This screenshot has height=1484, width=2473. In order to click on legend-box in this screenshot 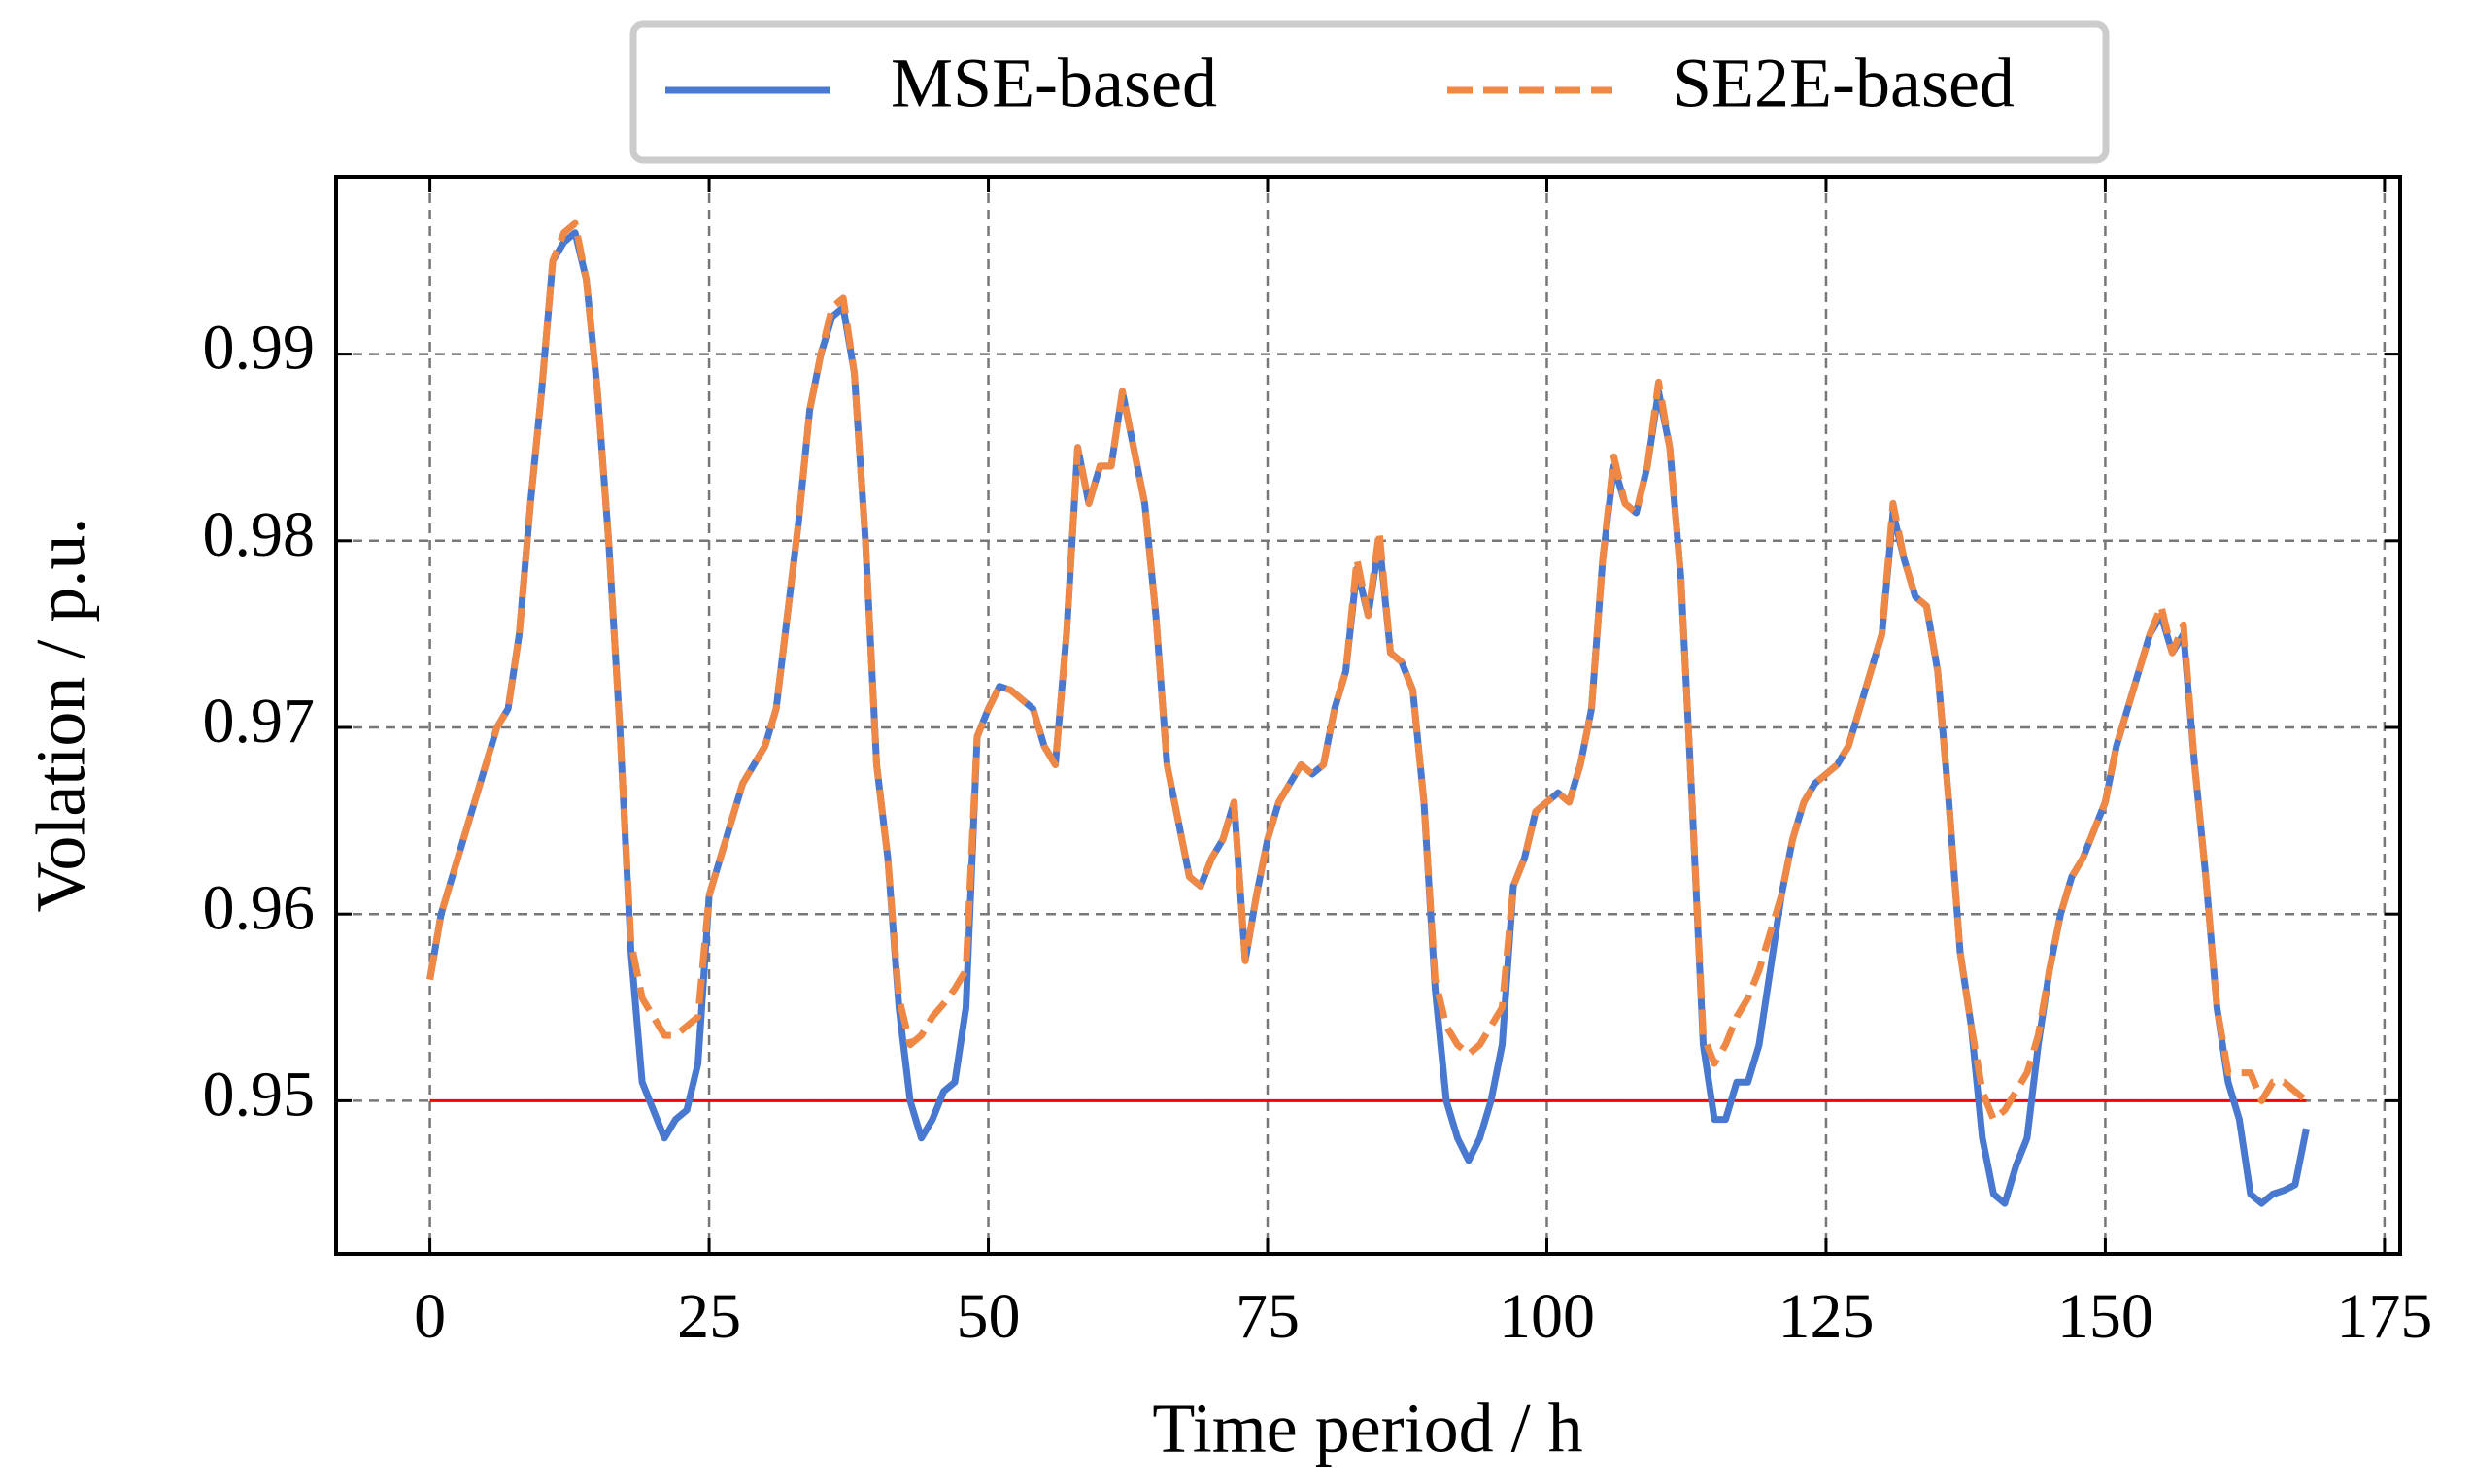, I will do `click(1369, 92)`.